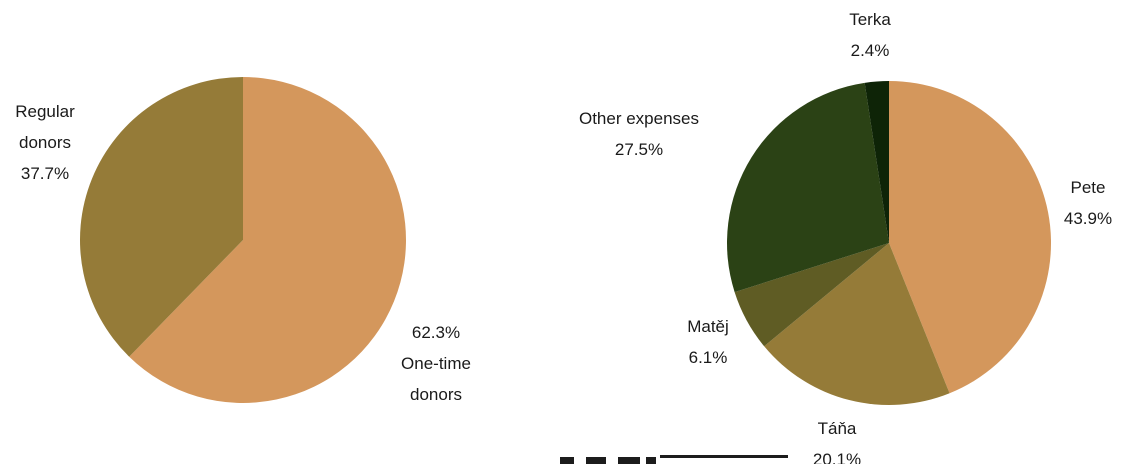 The width and height of the screenshot is (1123, 464). What do you see at coordinates (870, 50) in the screenshot?
I see `slice-label-line: 2.4%` at bounding box center [870, 50].